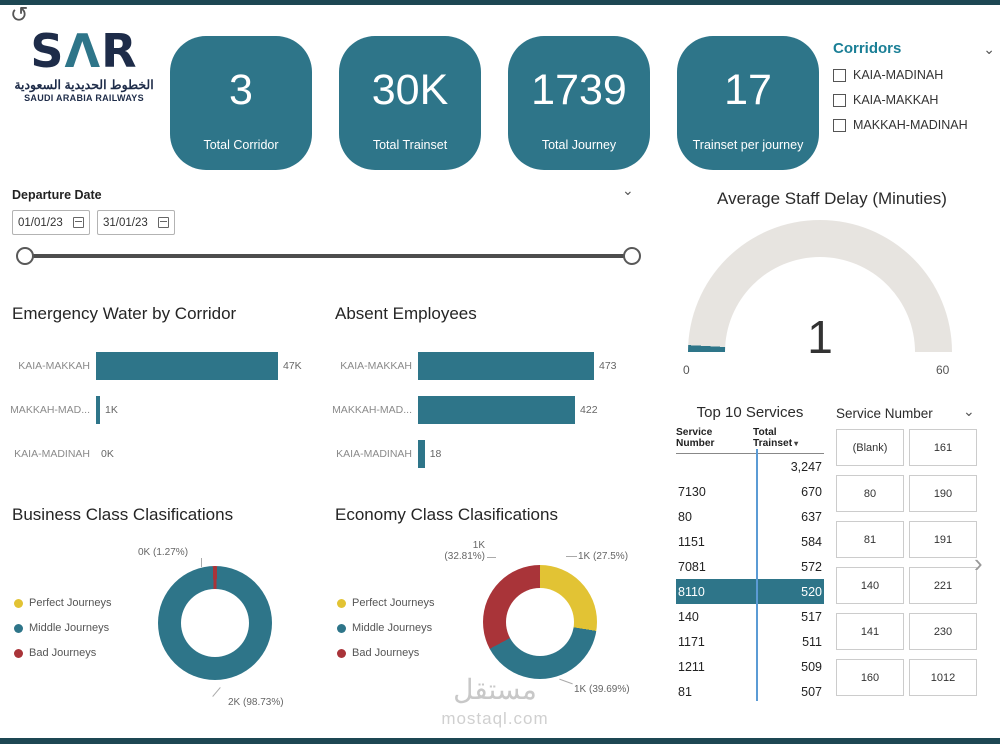 The width and height of the screenshot is (1000, 750). Describe the element at coordinates (119, 51) in the screenshot. I see `logo-letter-r: R` at that location.